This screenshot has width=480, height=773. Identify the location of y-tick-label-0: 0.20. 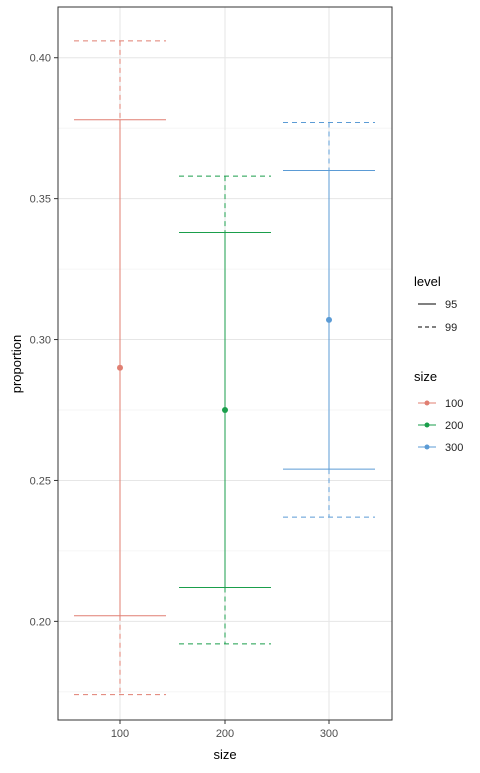
(40, 622).